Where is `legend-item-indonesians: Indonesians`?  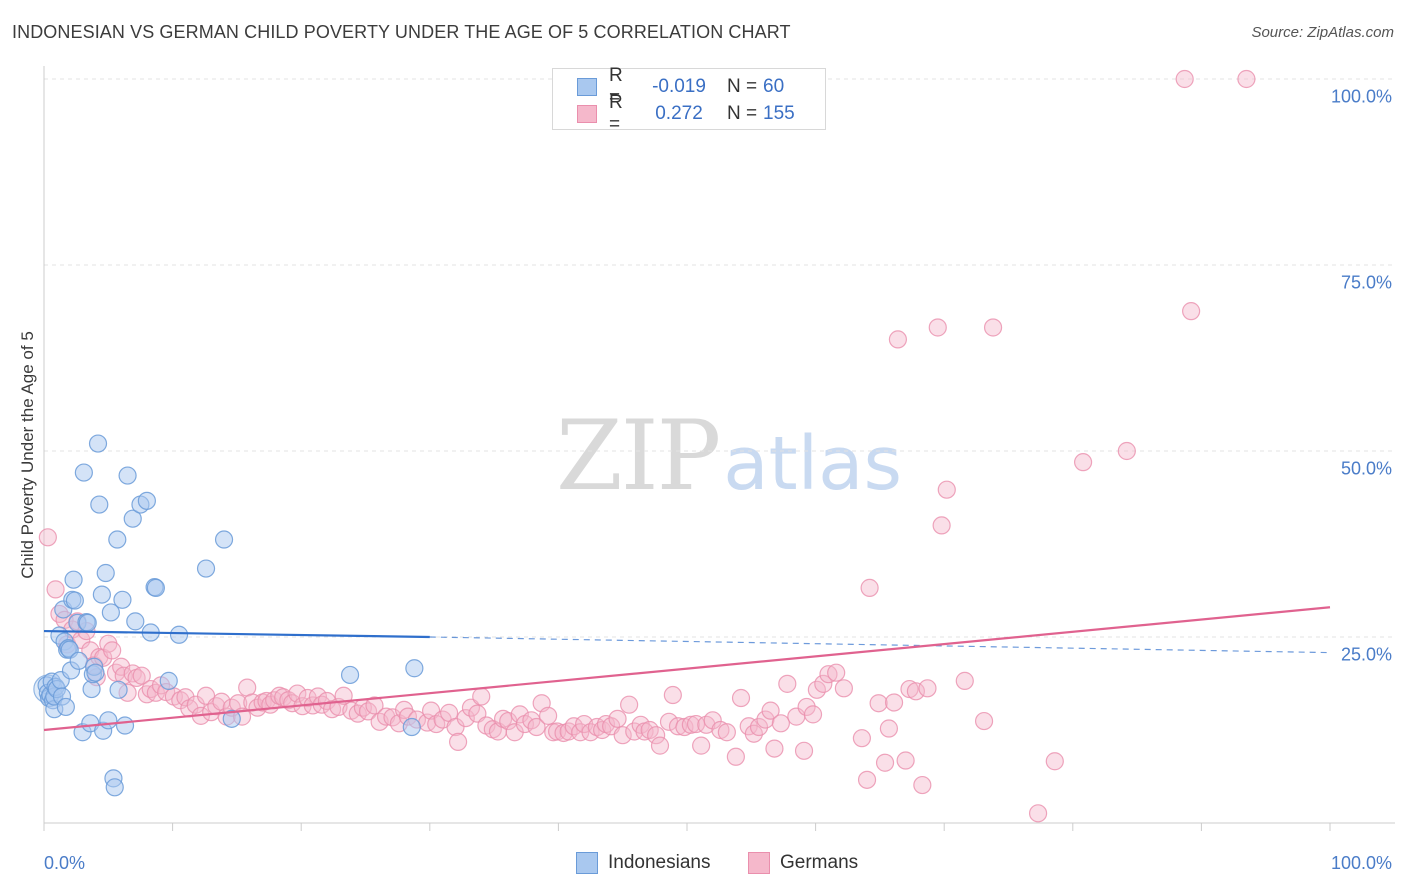
legend-item-indonesians: Indonesians is located at coordinates (643, 863).